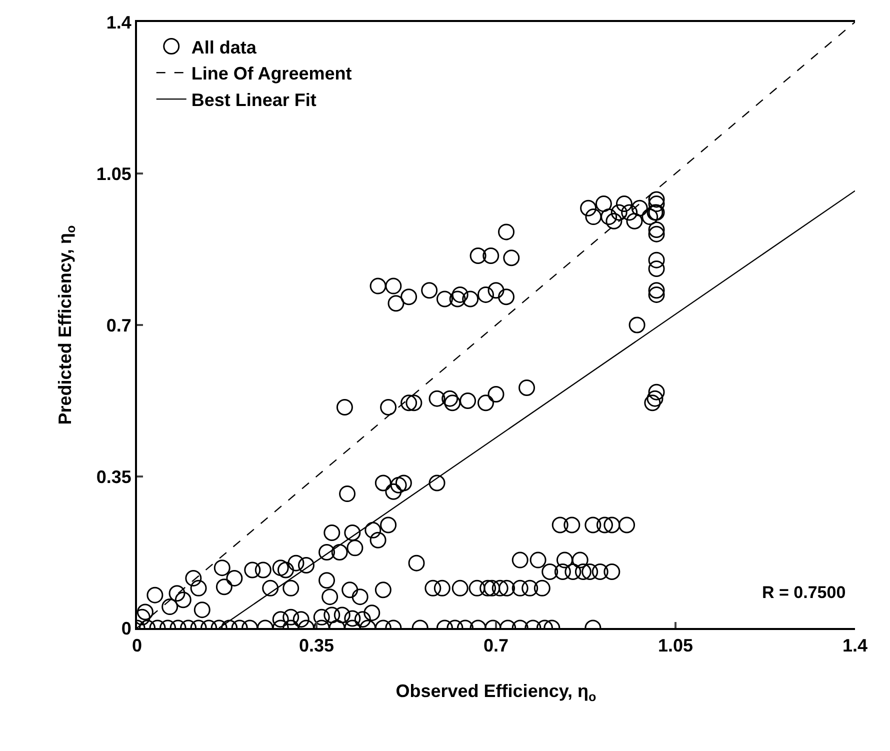 The image size is (890, 751). Describe the element at coordinates (496, 646) in the screenshot. I see `x-tick-label: 0.7` at that location.